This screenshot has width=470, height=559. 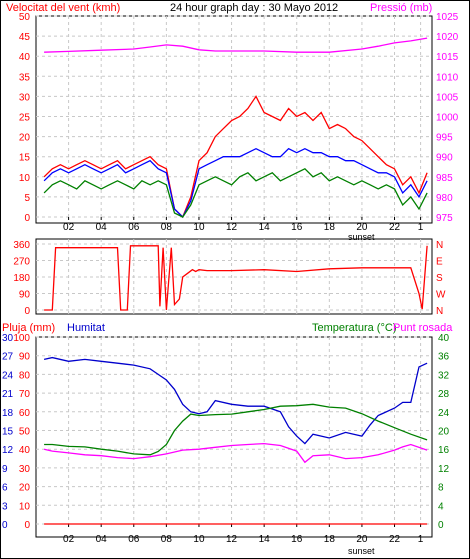 I want to click on wind-series-2-line, so click(x=235, y=193).